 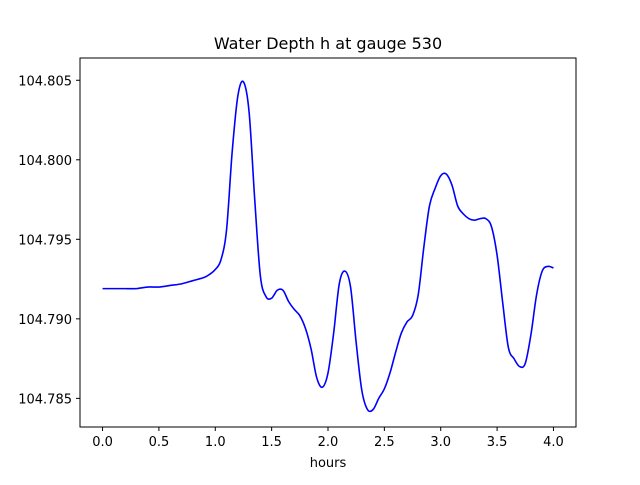 I want to click on x-tick-label: 0.5, so click(x=159, y=442).